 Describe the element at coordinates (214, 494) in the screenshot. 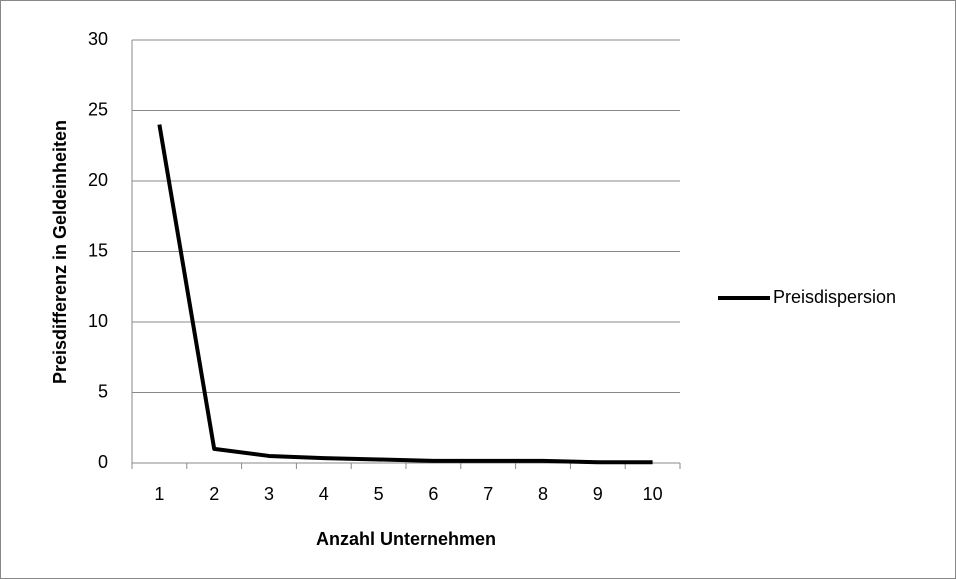

I see `x-tick-label: 2` at that location.